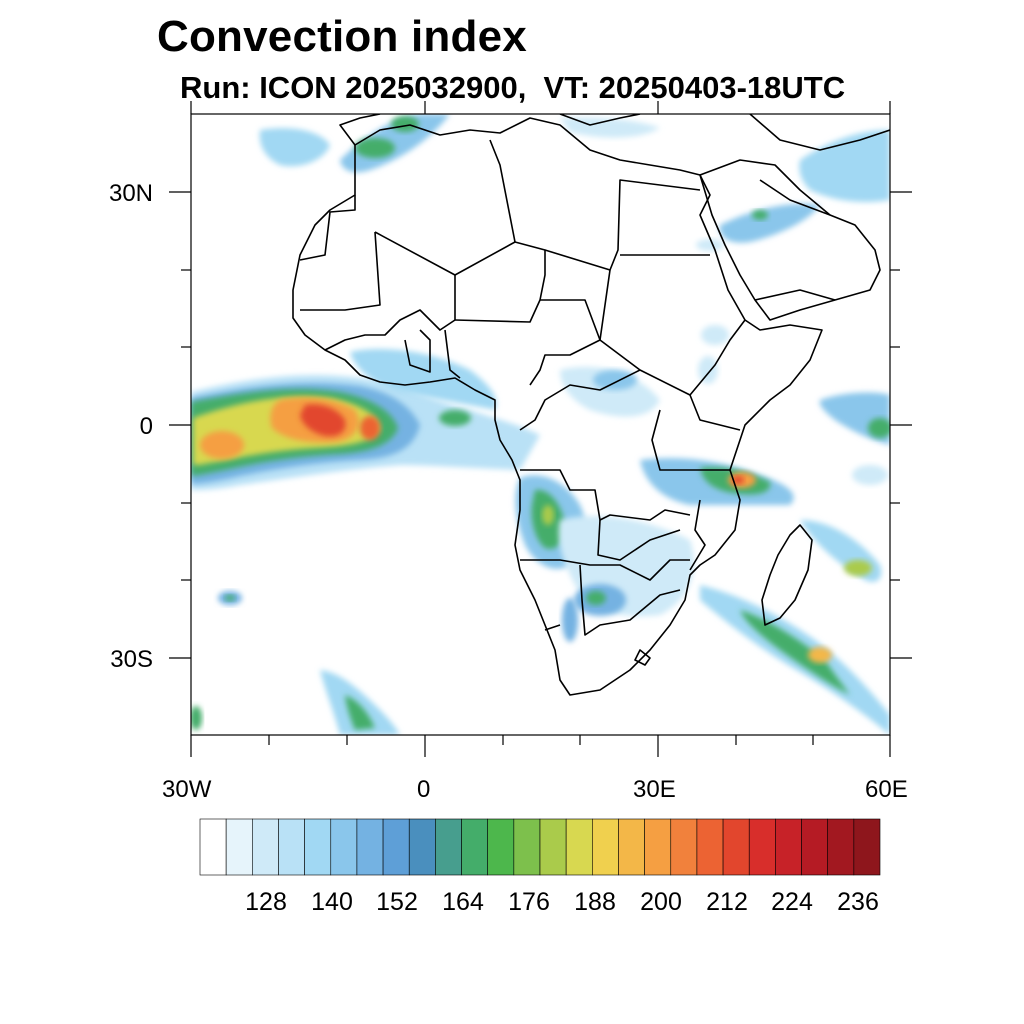 The height and width of the screenshot is (1024, 1024). Describe the element at coordinates (858, 902) in the screenshot. I see `colorbar-label: 236` at that location.